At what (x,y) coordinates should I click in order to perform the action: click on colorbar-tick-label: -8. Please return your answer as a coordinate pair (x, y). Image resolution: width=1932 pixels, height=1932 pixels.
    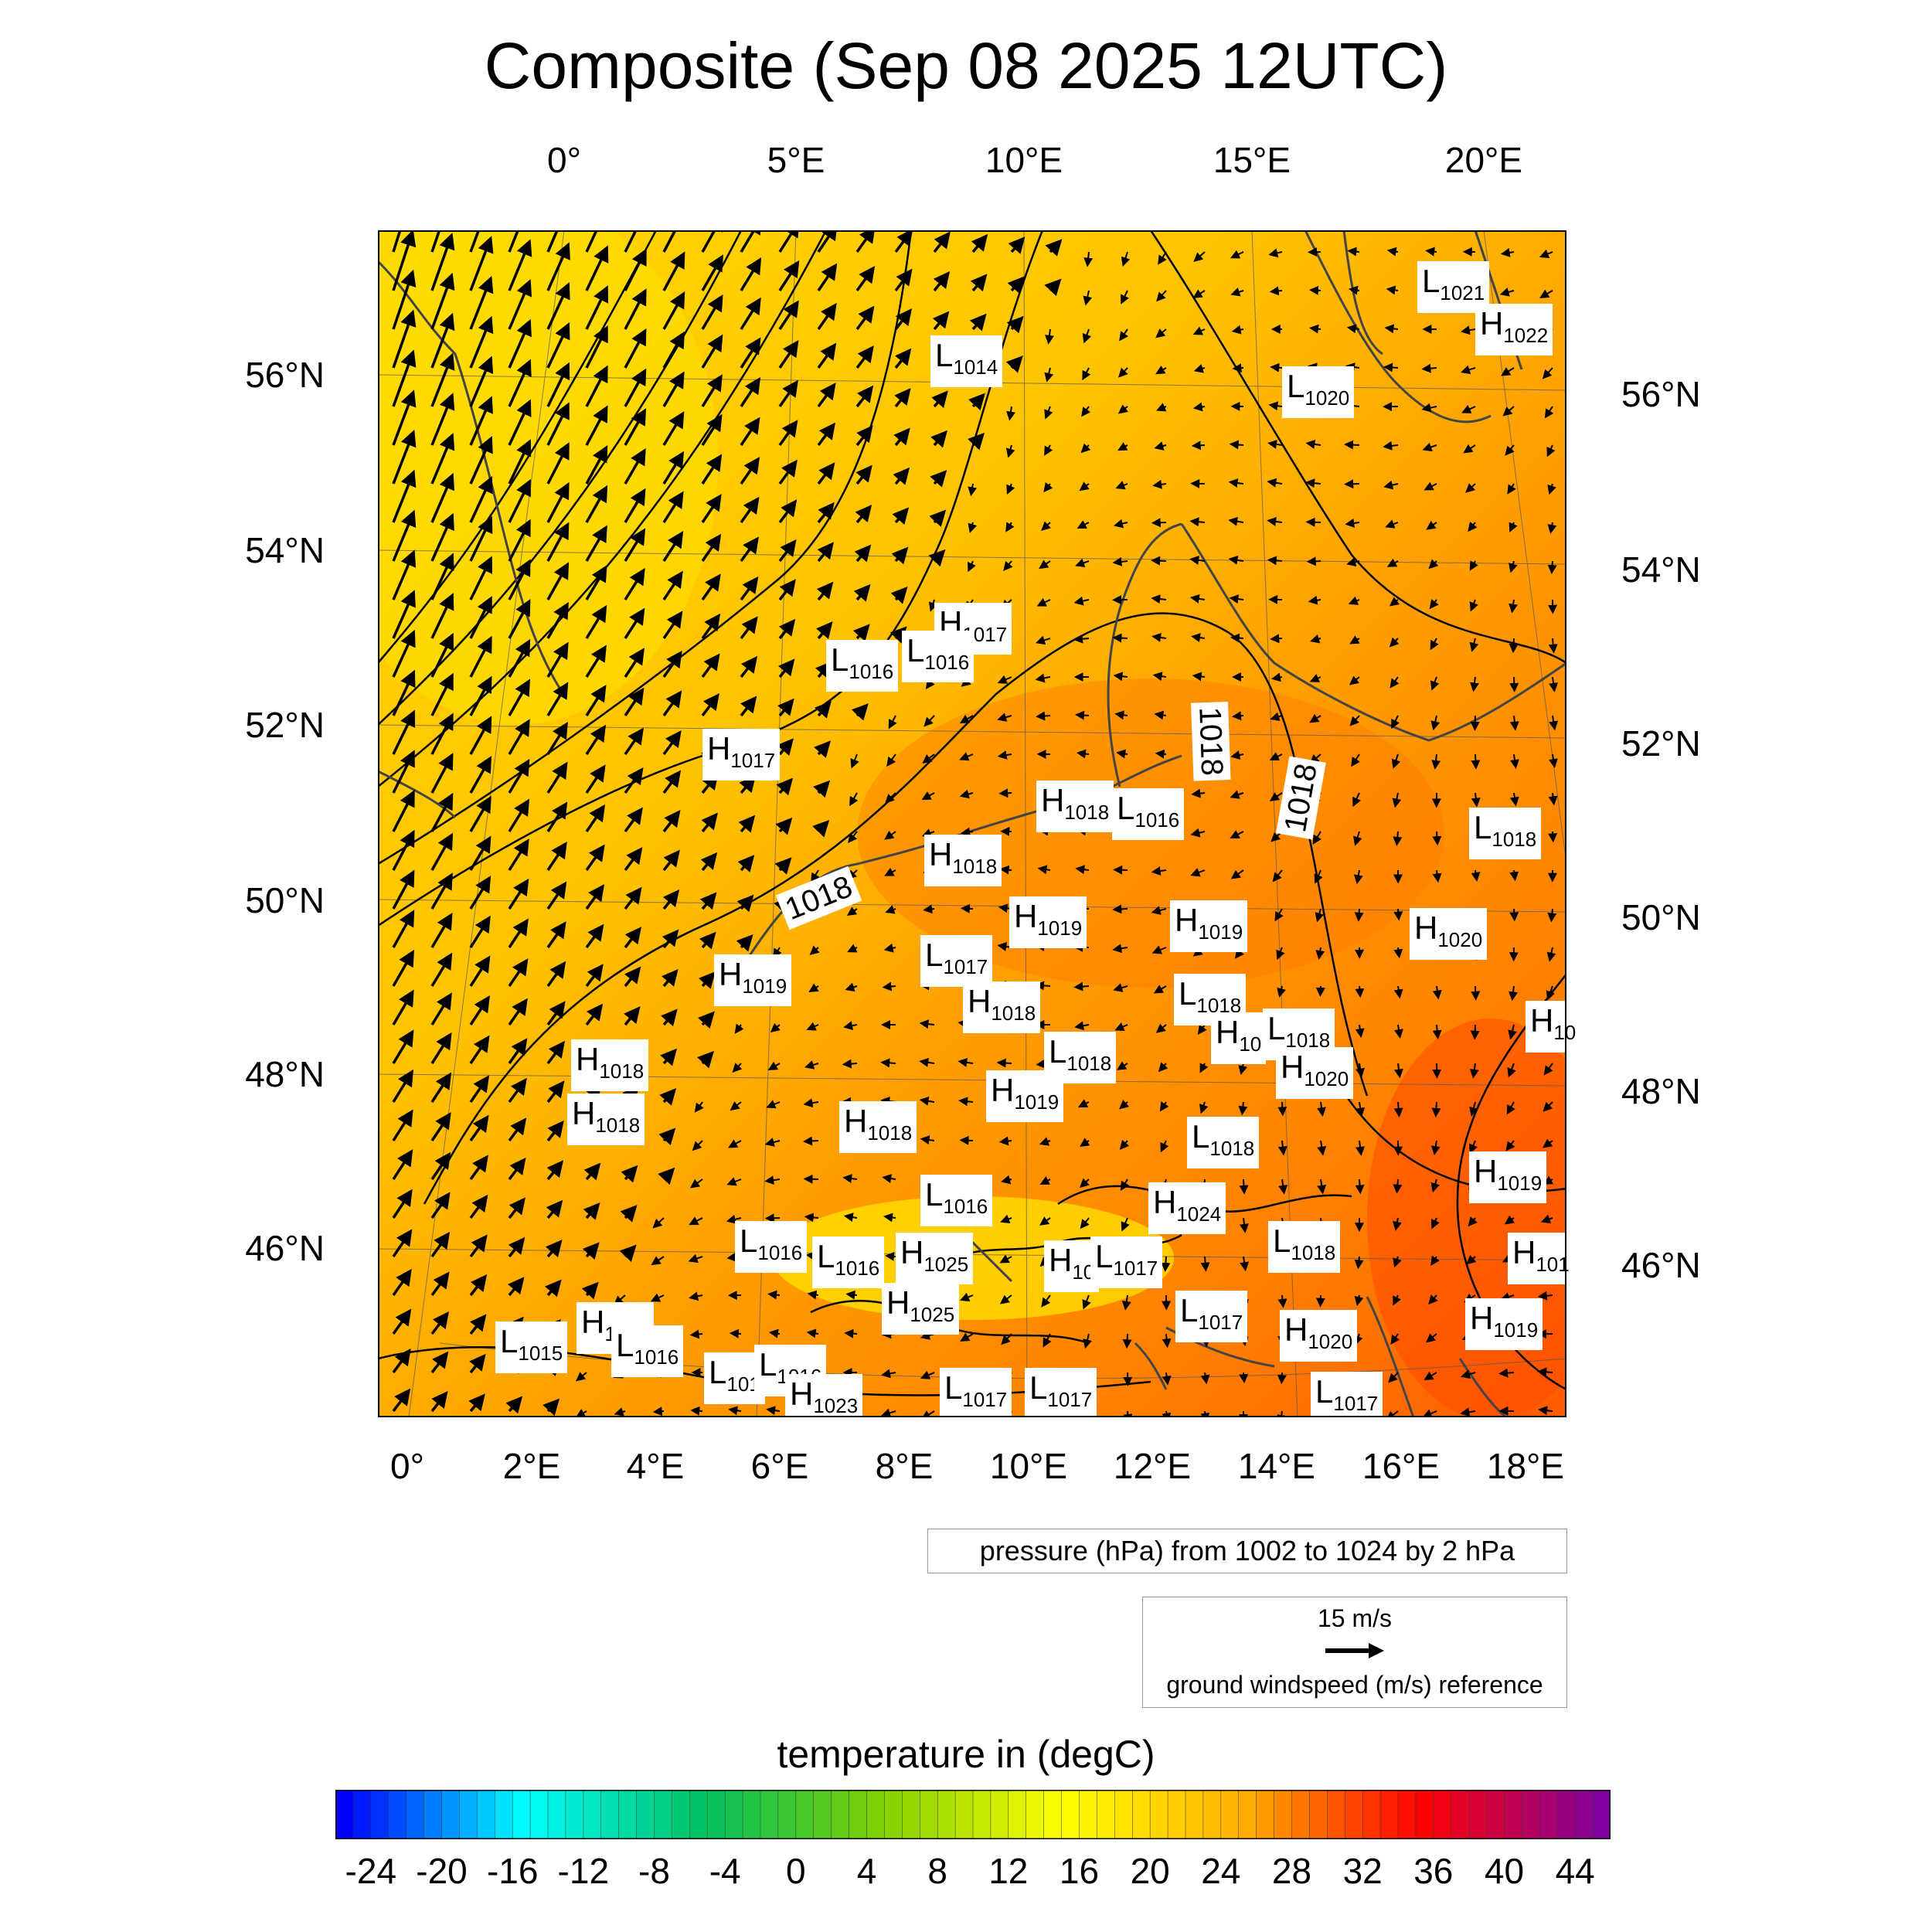
    Looking at the image, I should click on (654, 1871).